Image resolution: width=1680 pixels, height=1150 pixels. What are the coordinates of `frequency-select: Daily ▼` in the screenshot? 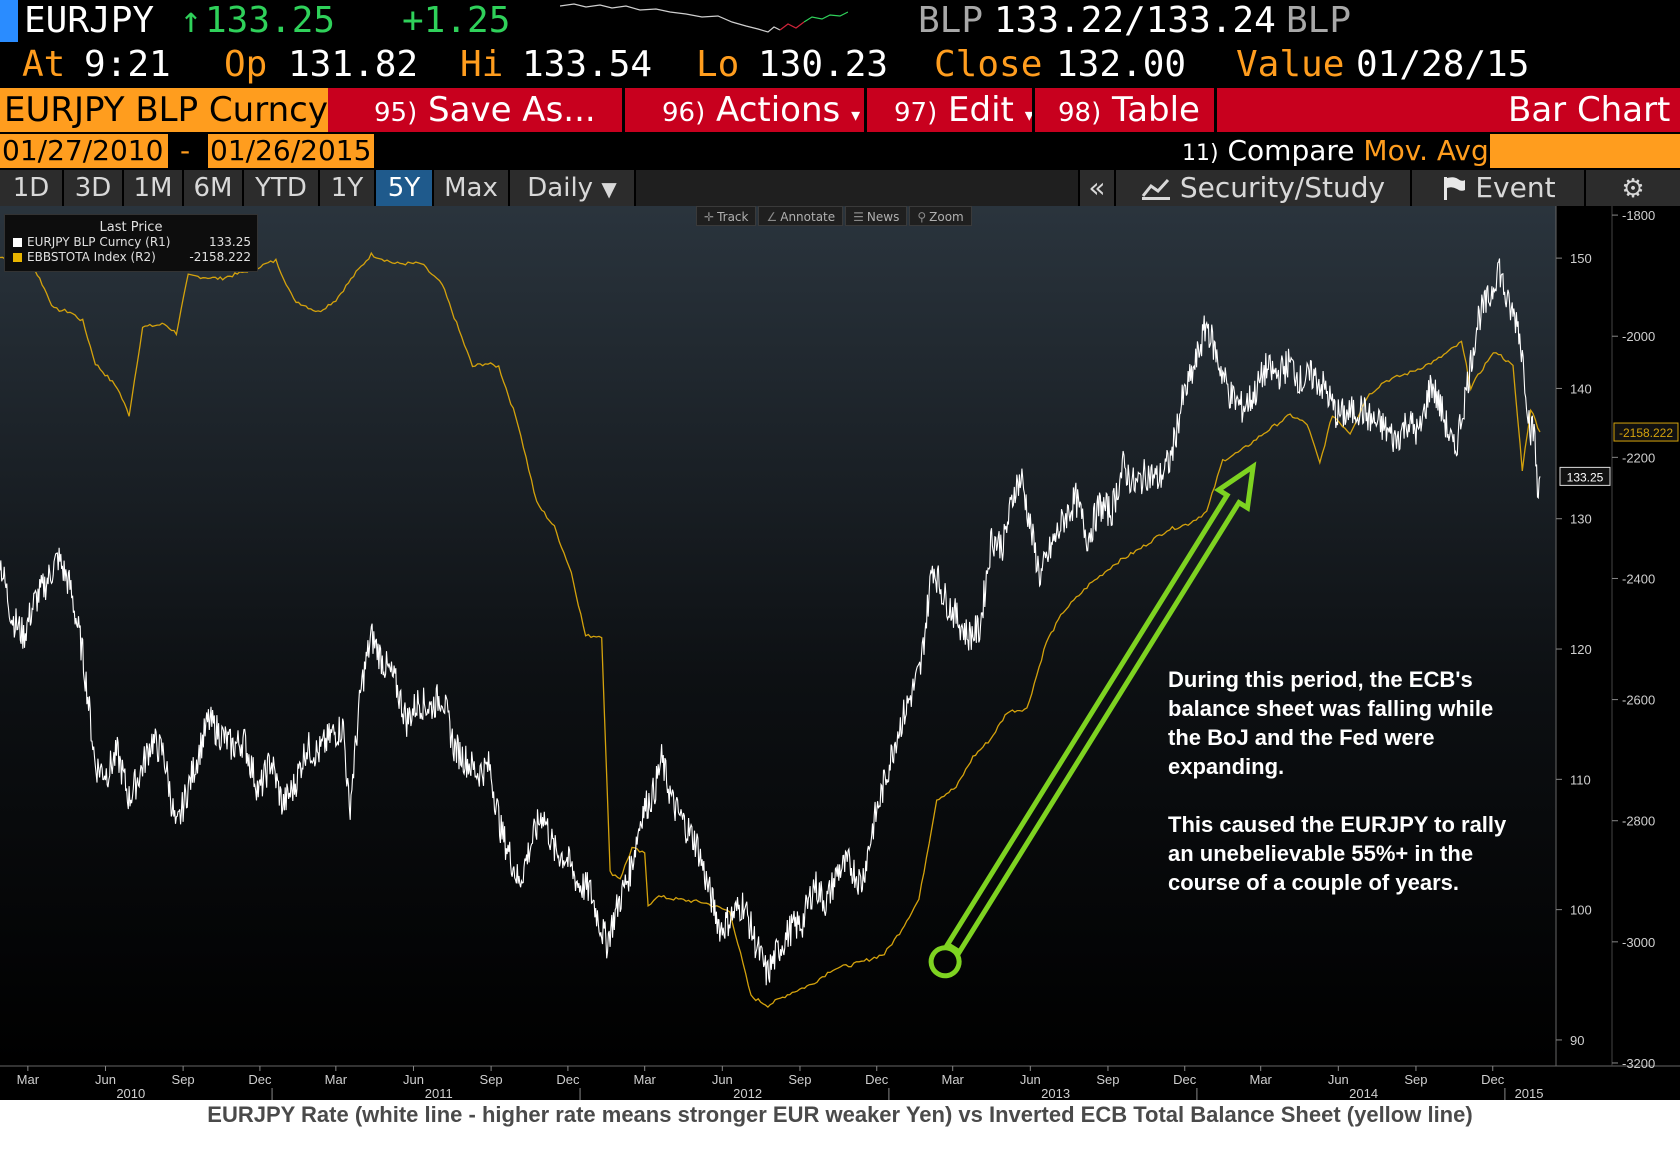 It's located at (573, 188).